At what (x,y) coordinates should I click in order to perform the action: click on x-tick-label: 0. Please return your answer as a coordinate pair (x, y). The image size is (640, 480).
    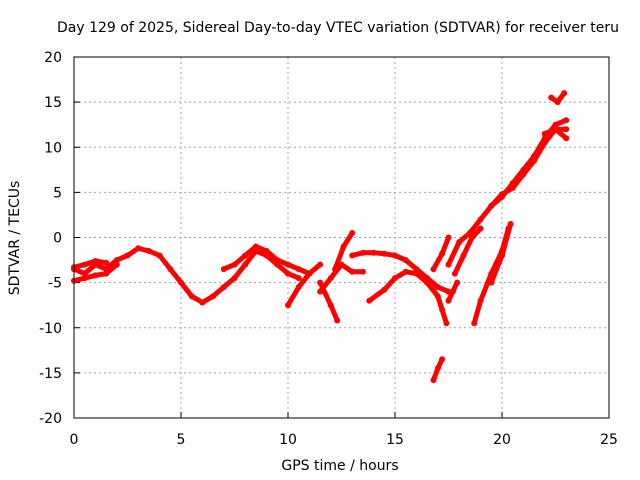
    Looking at the image, I should click on (74, 440).